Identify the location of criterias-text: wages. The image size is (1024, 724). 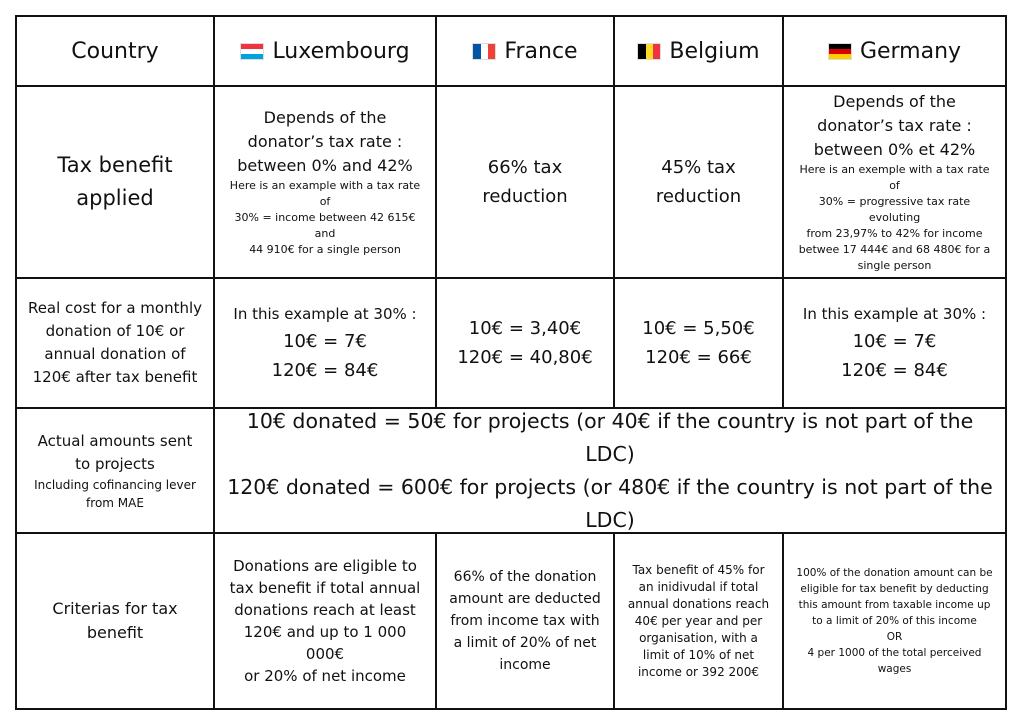
(894, 669).